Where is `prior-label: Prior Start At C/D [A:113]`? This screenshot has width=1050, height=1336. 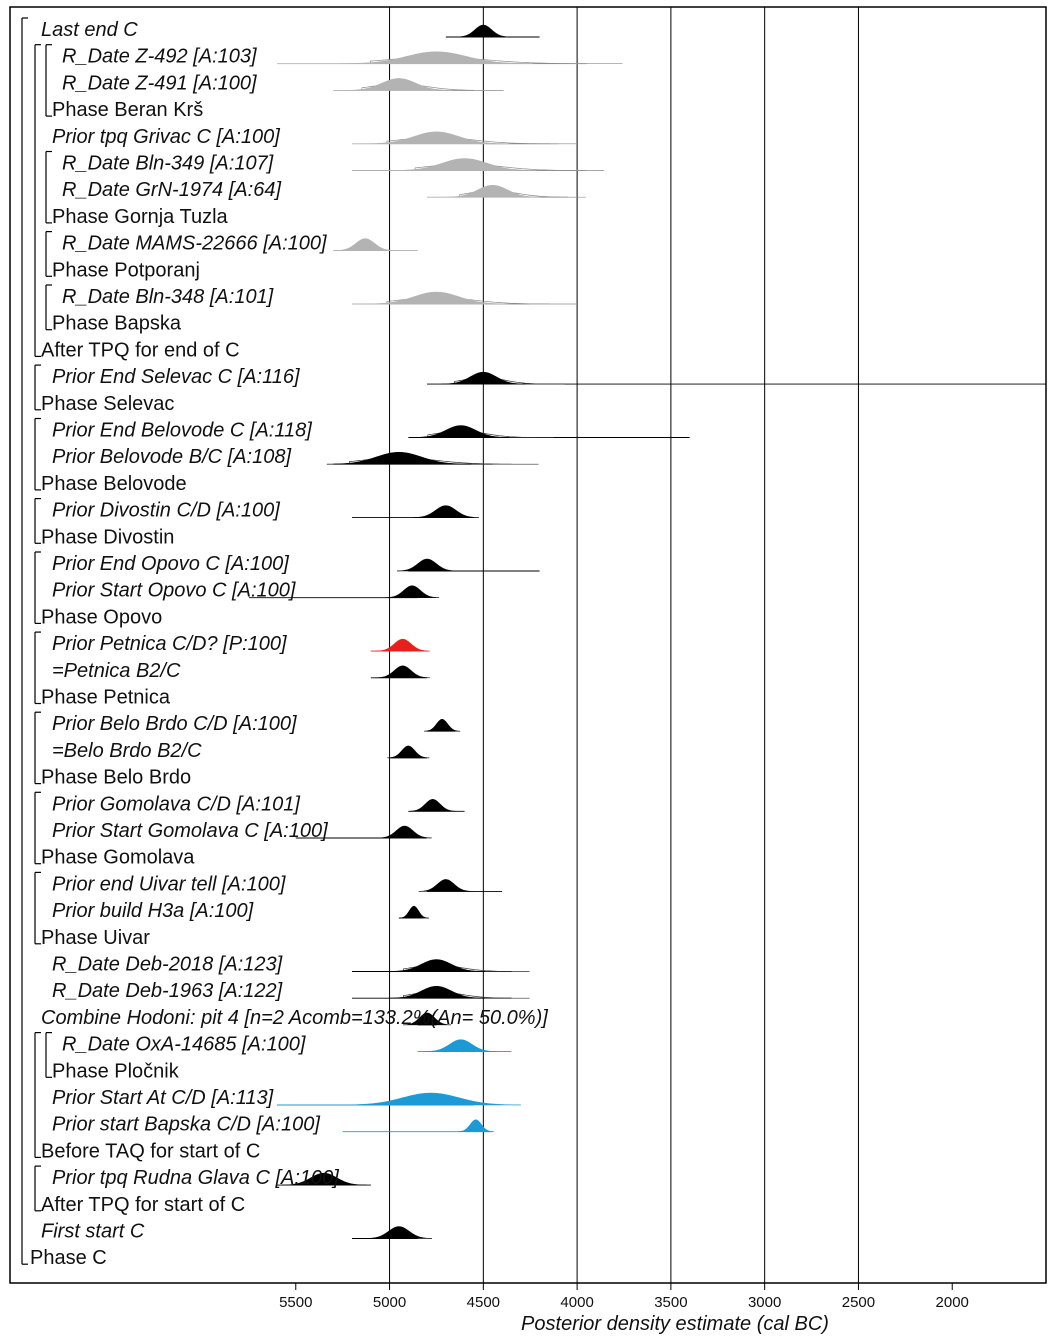 prior-label: Prior Start At C/D [A:113] is located at coordinates (163, 1098).